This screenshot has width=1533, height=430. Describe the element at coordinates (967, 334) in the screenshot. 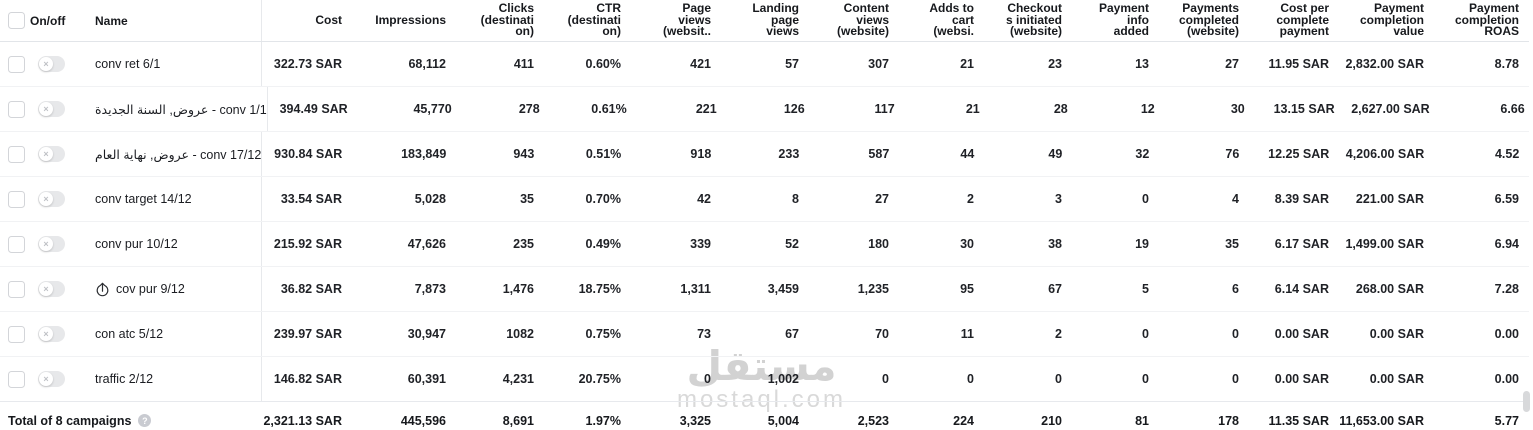

I see `metric-adds-to-cart: 11` at that location.